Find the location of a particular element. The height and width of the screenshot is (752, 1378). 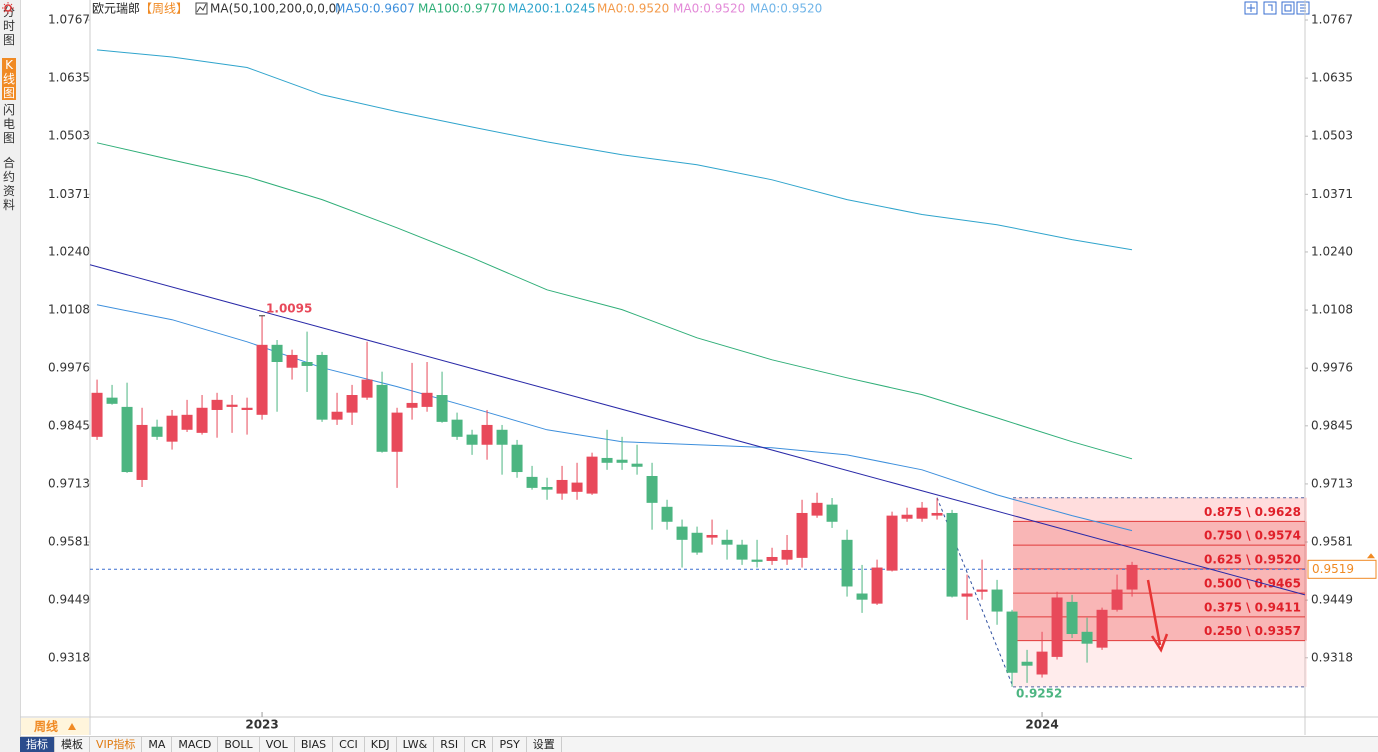

y-tick-label-right: 0.9976 is located at coordinates (1332, 368).